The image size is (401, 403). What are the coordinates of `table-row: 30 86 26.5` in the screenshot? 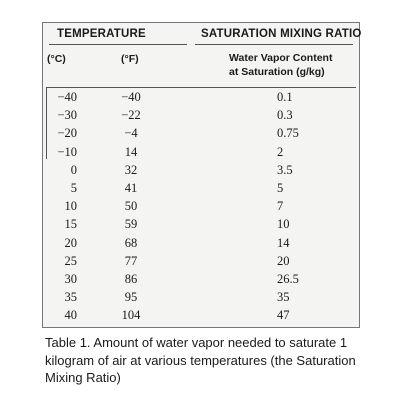 It's located at (201, 280).